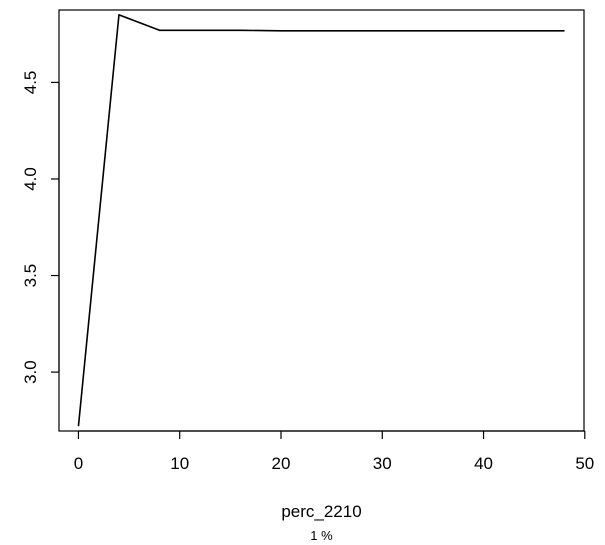  What do you see at coordinates (334, 452) in the screenshot?
I see `x-axis: 0 10 20 30 40 50` at bounding box center [334, 452].